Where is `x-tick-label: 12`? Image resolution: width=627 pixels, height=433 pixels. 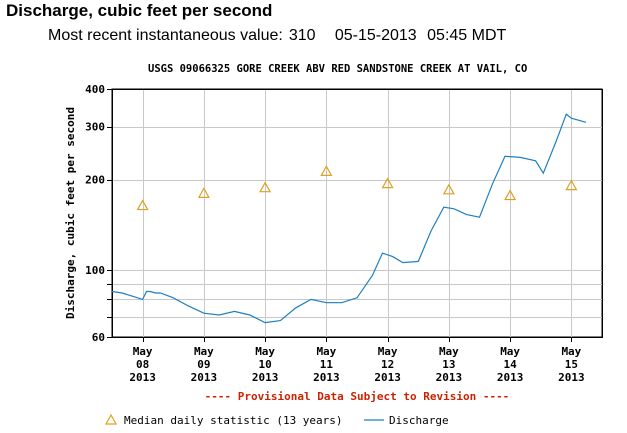
x-tick-label: 12 is located at coordinates (387, 364).